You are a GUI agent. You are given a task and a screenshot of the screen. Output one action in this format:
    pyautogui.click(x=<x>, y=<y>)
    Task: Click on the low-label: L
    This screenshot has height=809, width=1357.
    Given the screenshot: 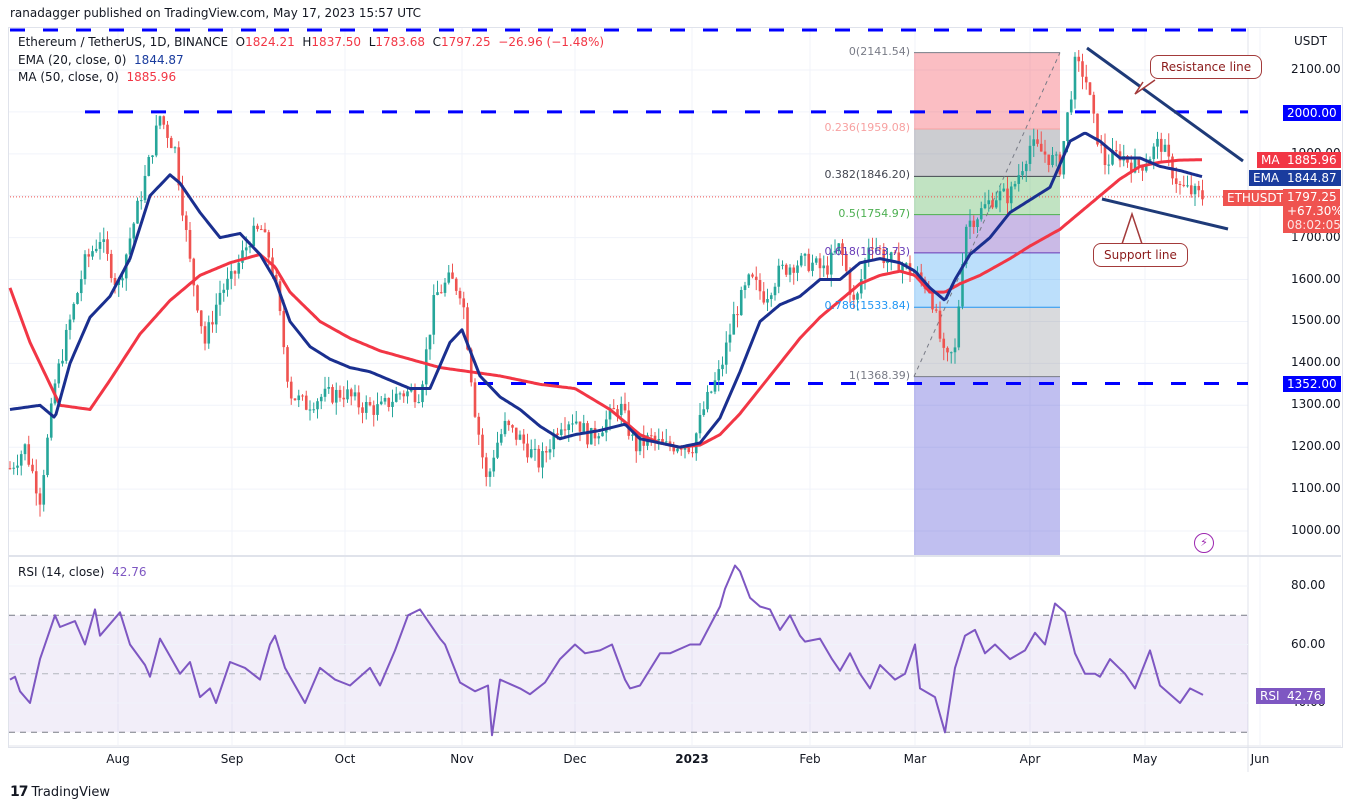 What is the action you would take?
    pyautogui.click(x=372, y=42)
    